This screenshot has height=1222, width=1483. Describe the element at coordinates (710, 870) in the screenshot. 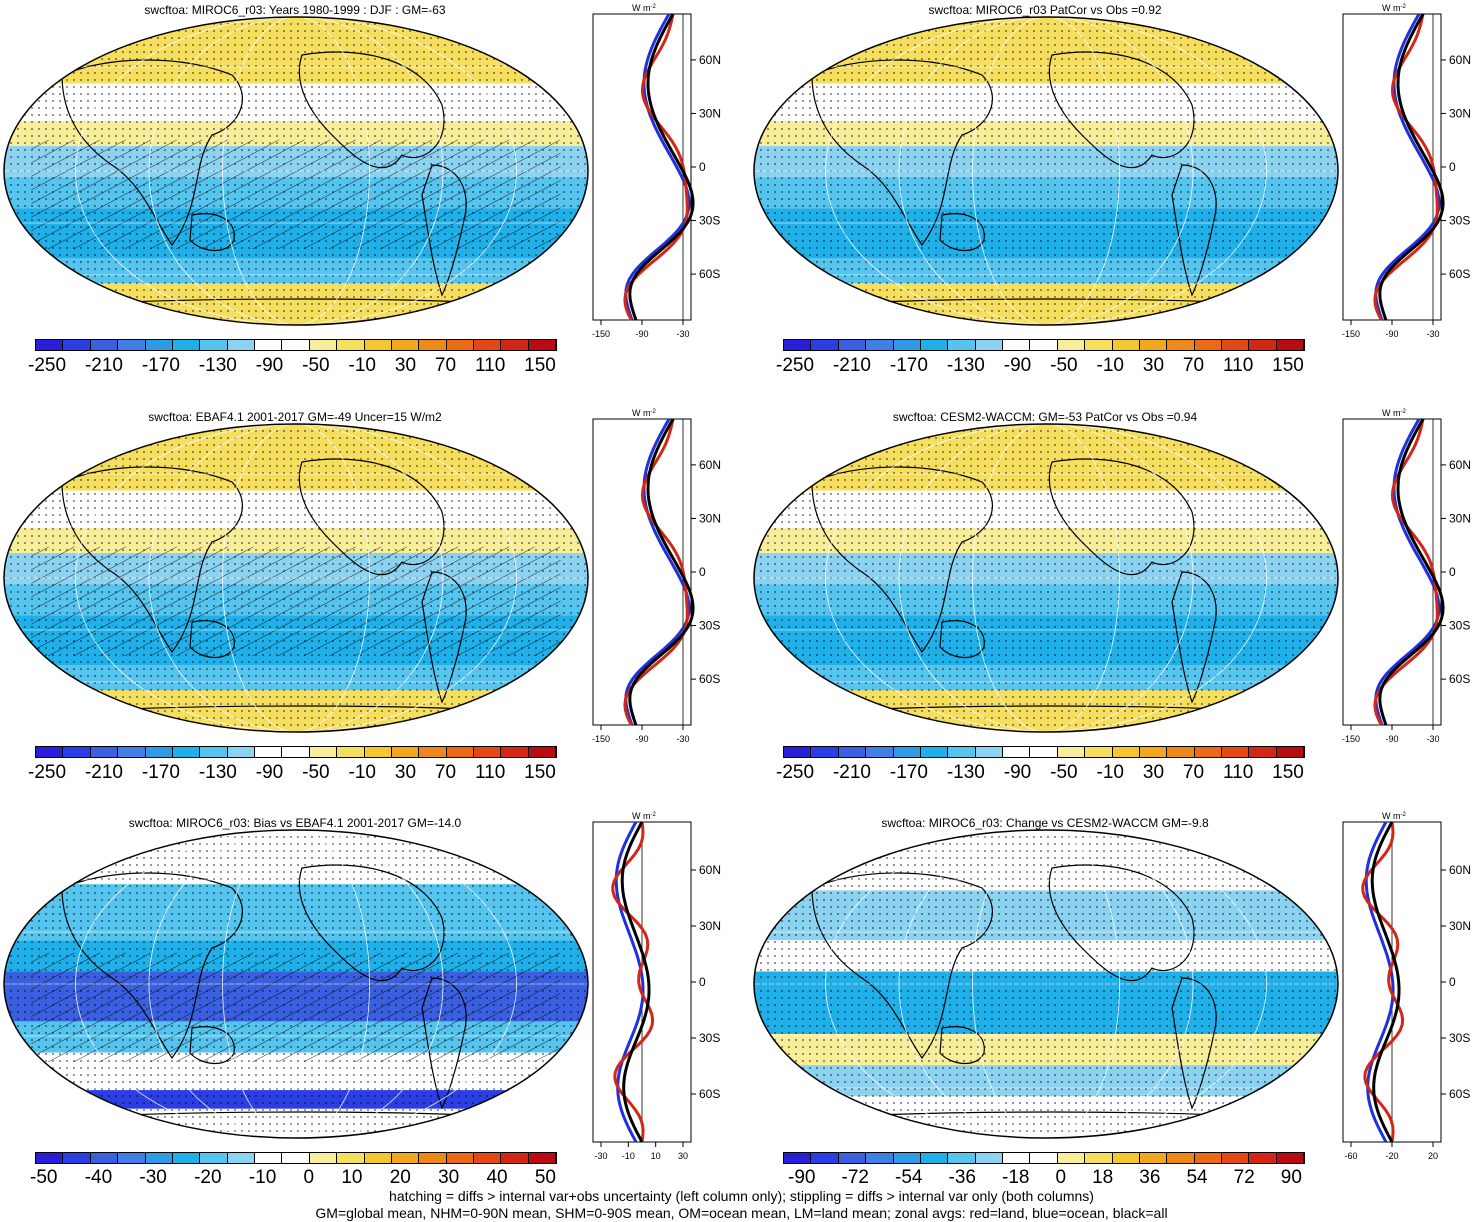

I see `zonal-y-label: 60N` at that location.